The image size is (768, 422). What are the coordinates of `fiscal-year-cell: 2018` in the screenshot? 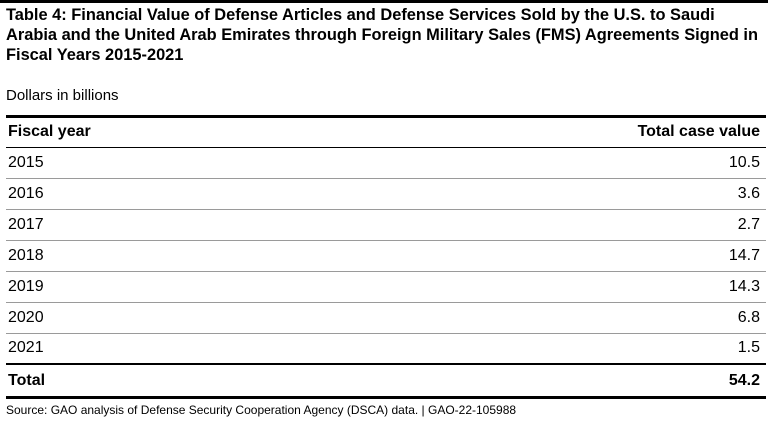 It's located at (162, 256).